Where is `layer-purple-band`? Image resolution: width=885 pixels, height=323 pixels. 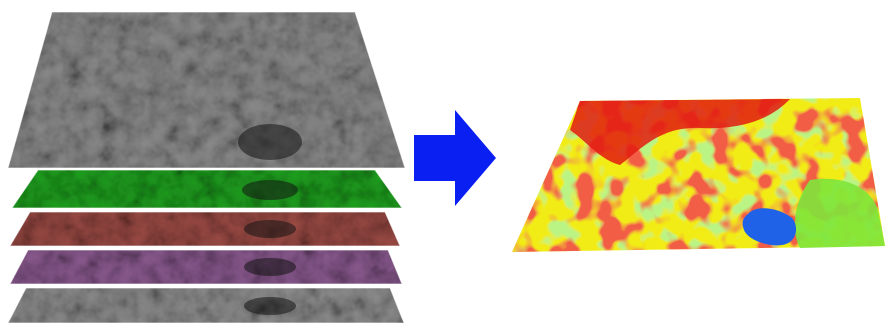
layer-purple-band is located at coordinates (206, 267).